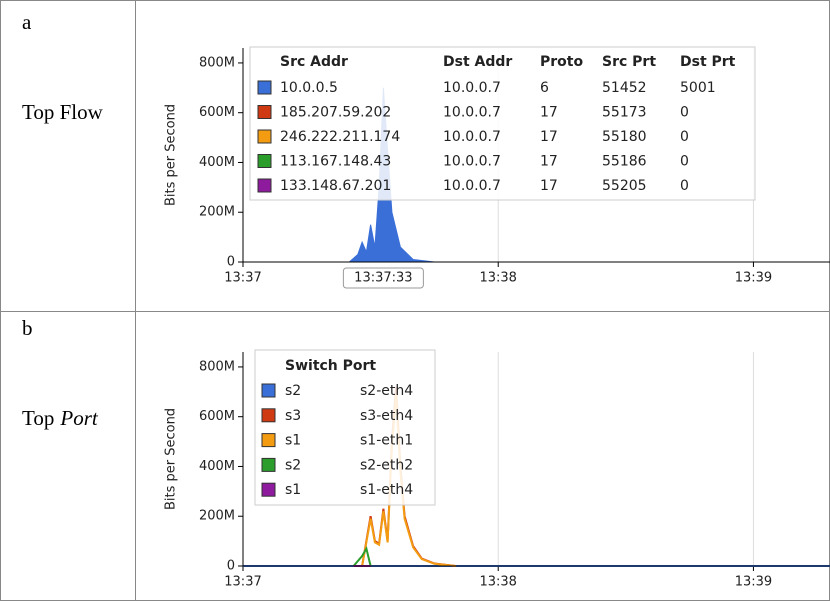  I want to click on legend-header: Proto, so click(561, 62).